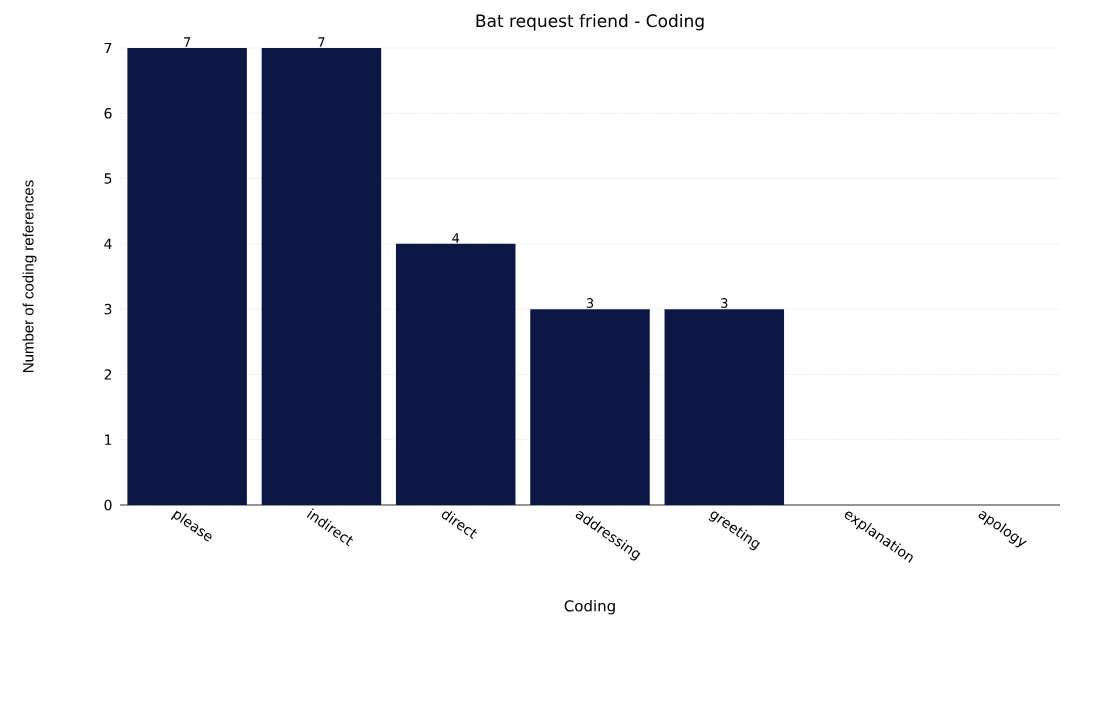  Describe the element at coordinates (590, 22) in the screenshot. I see `chart-title: Bat request friend - Coding` at that location.